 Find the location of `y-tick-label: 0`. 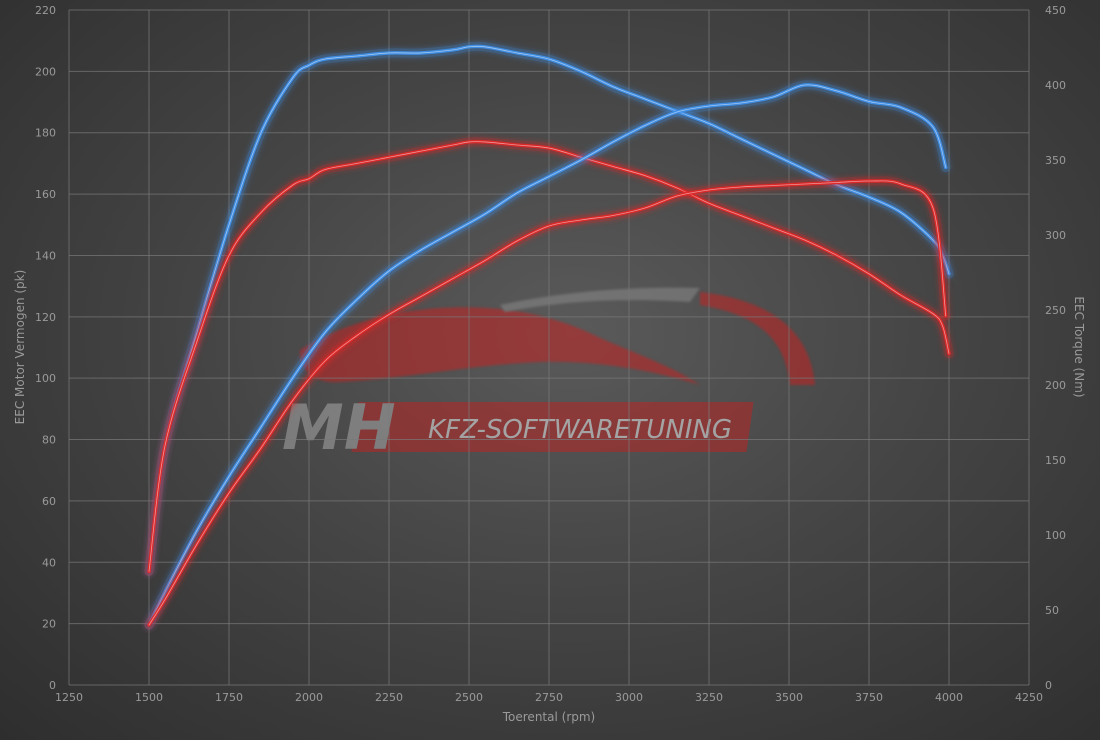

y-tick-label: 0 is located at coordinates (52, 685).